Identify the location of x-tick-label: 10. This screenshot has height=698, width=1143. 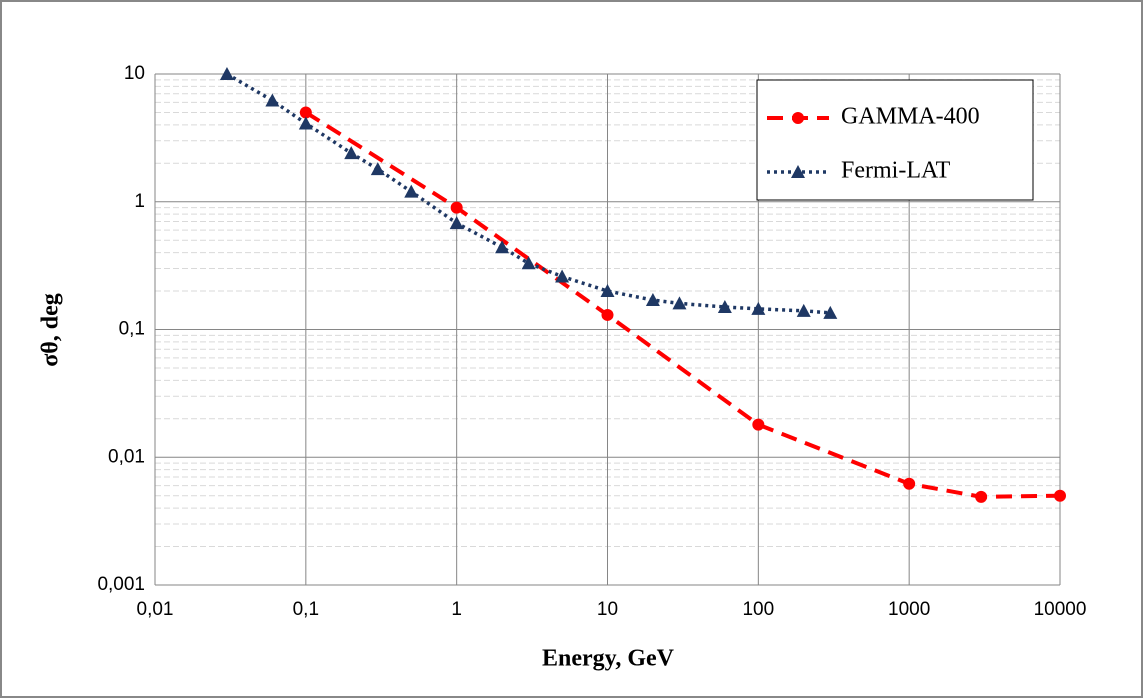
(607, 609).